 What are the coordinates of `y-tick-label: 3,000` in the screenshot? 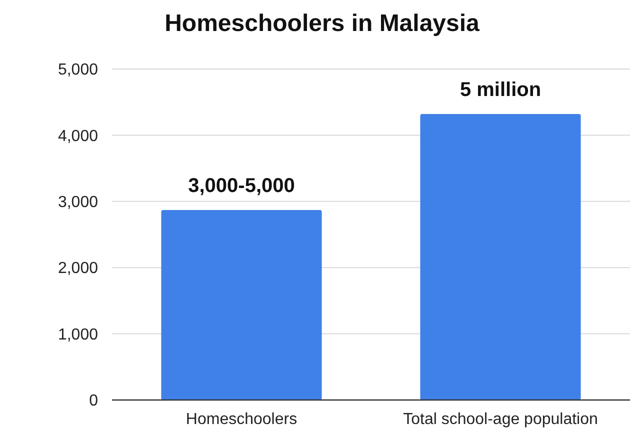 It's located at (78, 202).